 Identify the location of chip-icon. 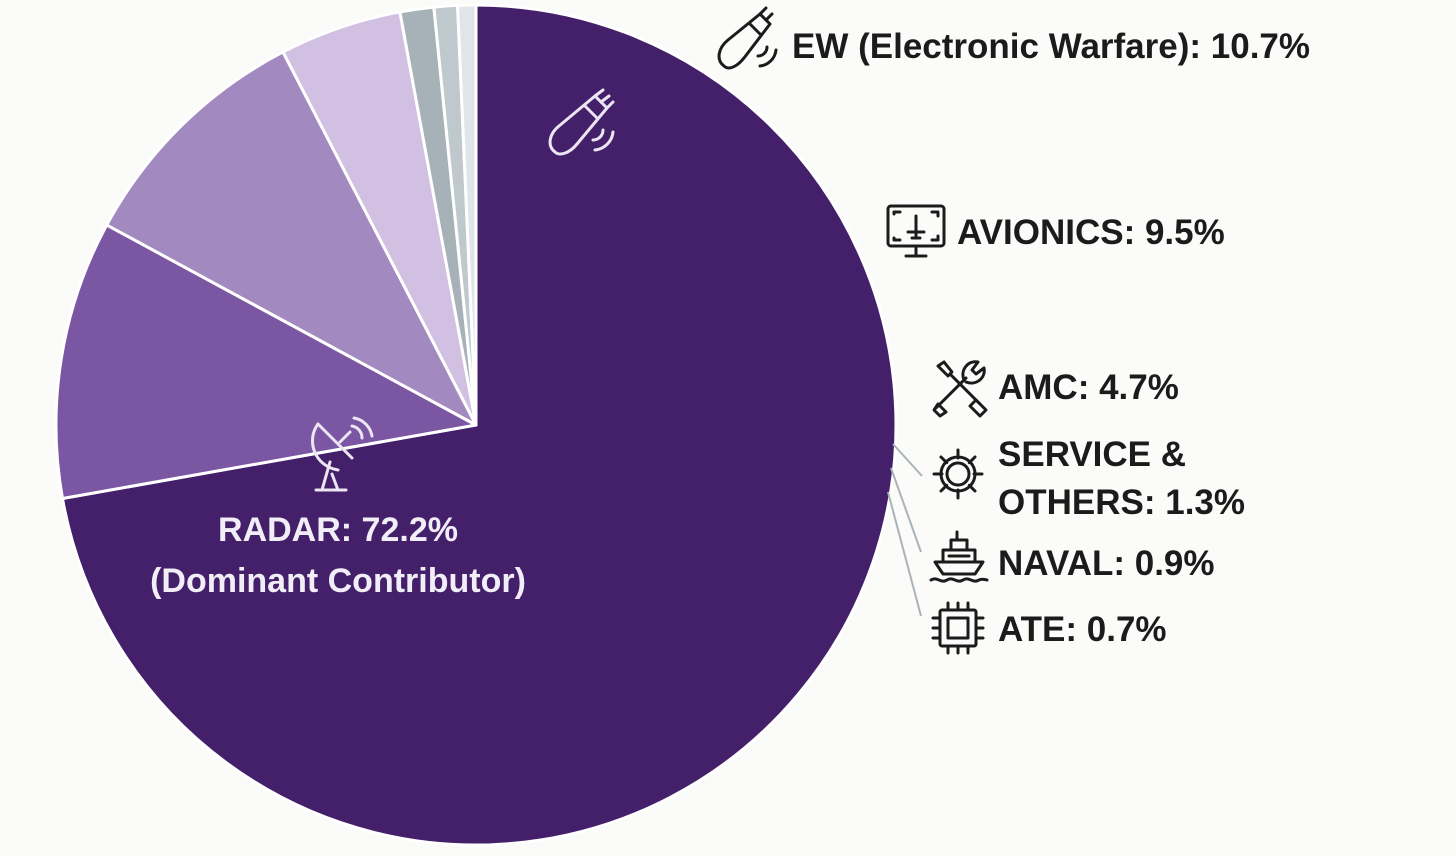
(958, 628).